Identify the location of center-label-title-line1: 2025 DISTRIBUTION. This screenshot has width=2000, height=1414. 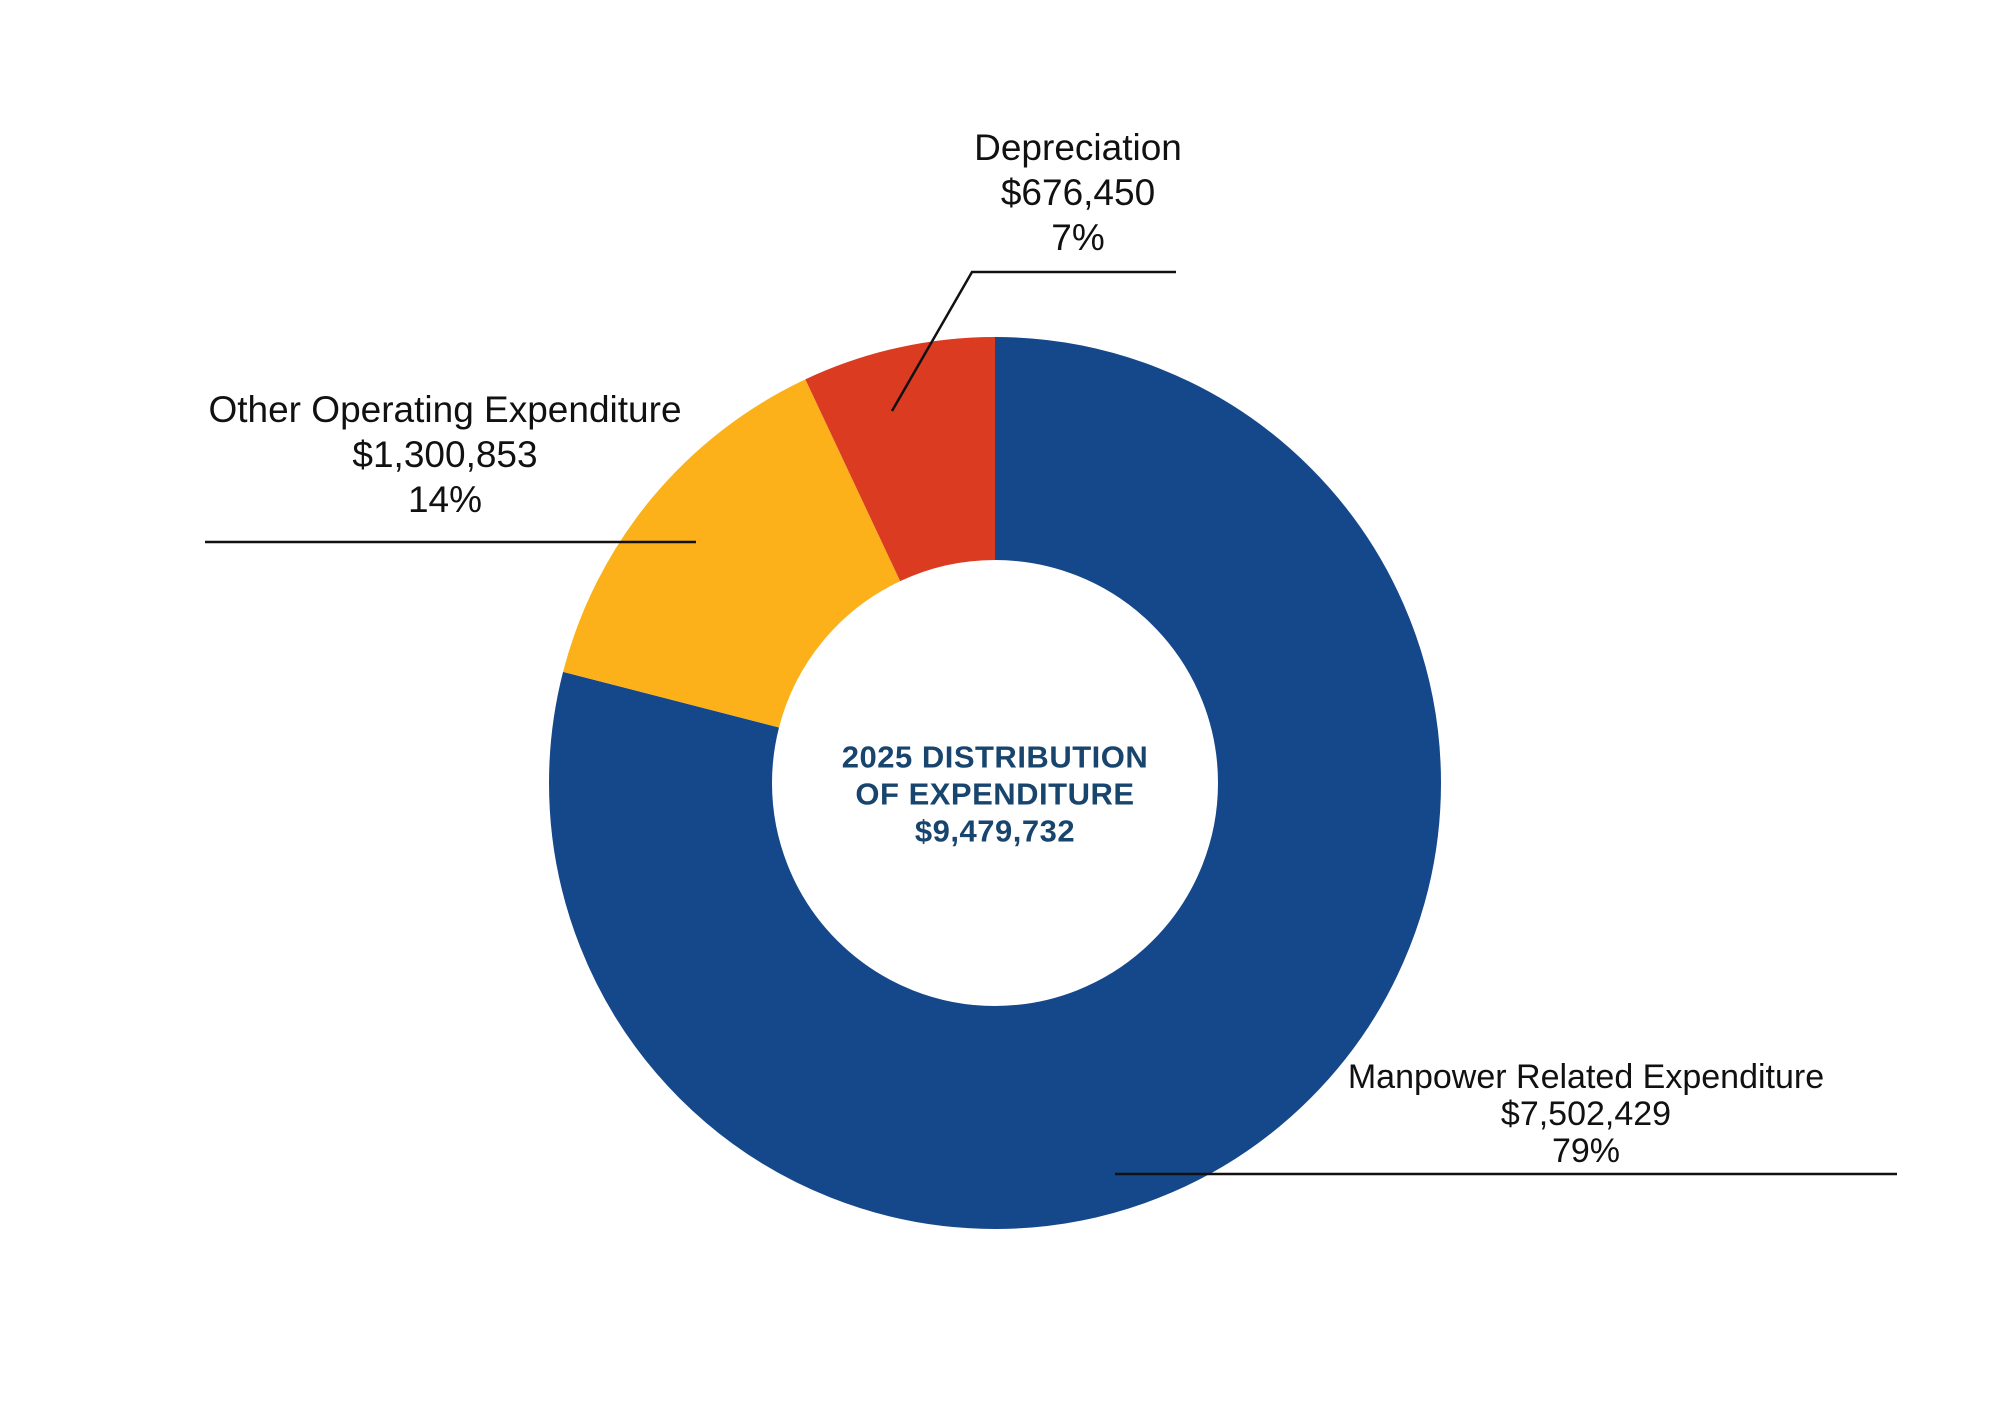
(995, 757).